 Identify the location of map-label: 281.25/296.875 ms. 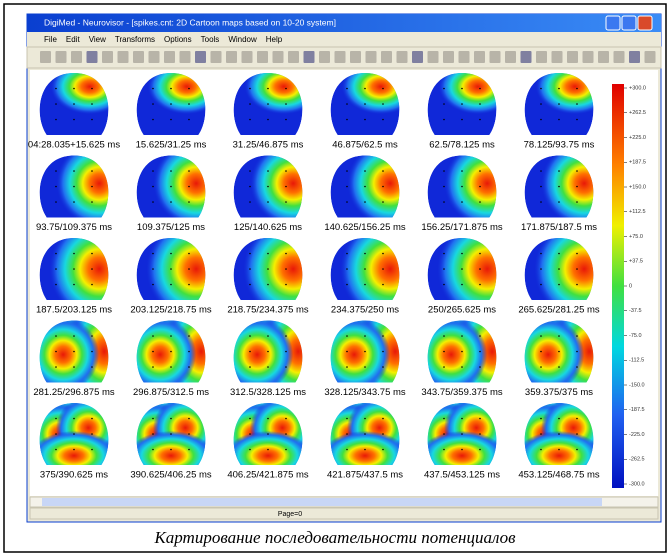
(74, 392).